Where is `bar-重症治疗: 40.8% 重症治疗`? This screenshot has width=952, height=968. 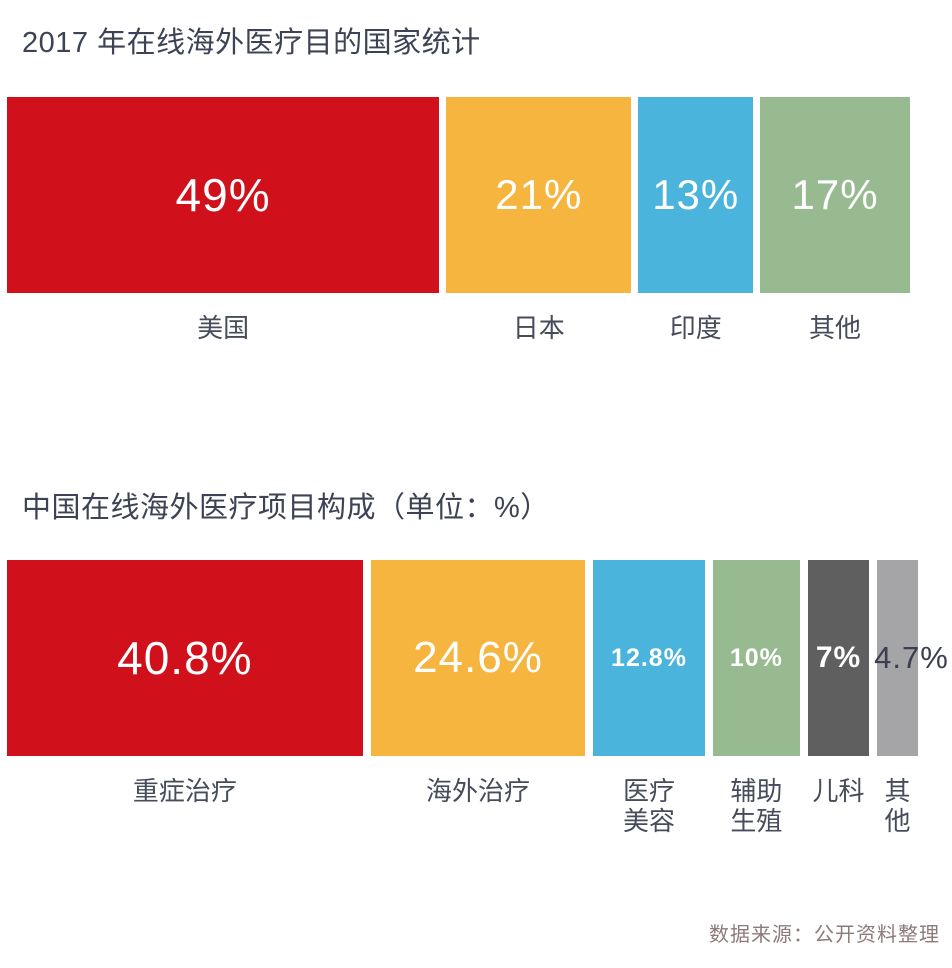 bar-重症治疗: 40.8% 重症治疗 is located at coordinates (185, 683).